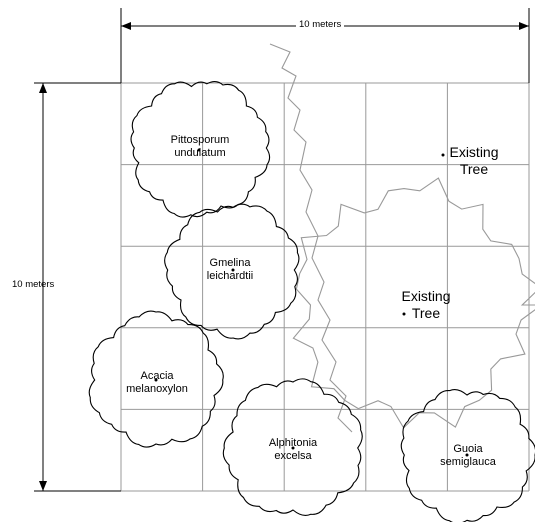  I want to click on tree-label-guoia: Guoia semiglauca, so click(468, 456).